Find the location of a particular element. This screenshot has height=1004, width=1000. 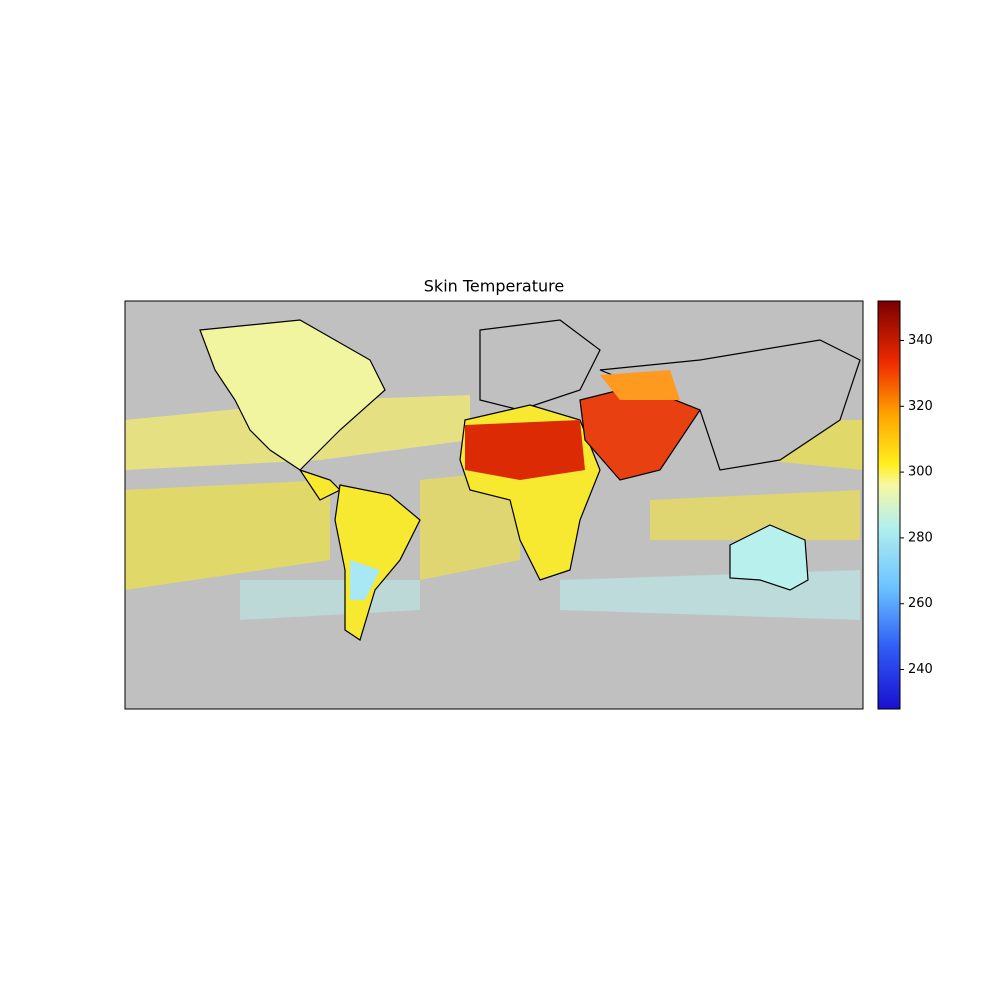

colorbar-tick-label: 320 is located at coordinates (920, 406).